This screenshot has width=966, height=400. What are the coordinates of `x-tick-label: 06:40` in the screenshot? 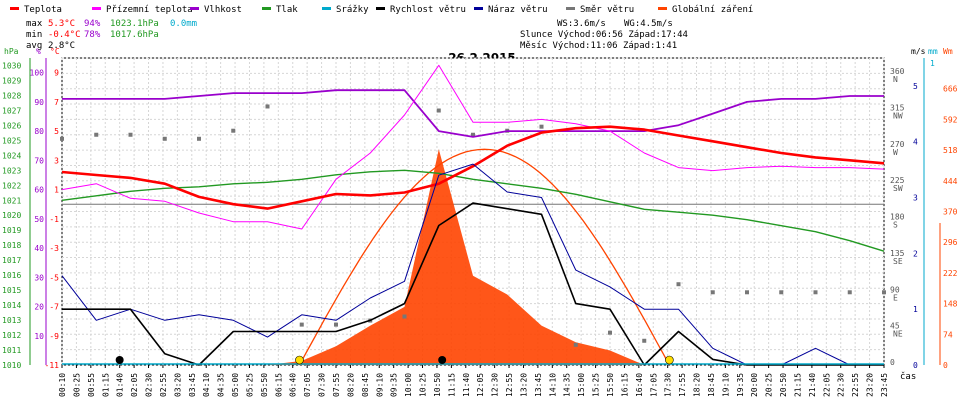 It's located at (293, 385).